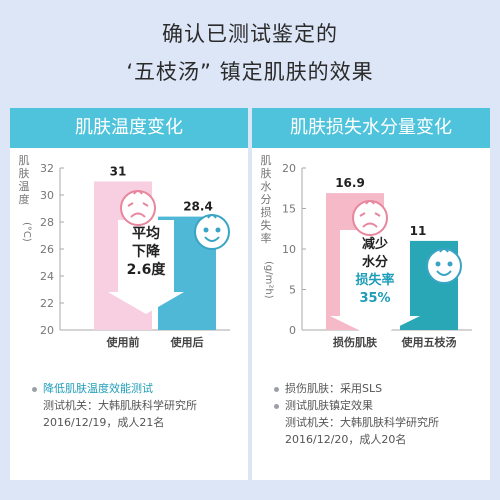 The width and height of the screenshot is (500, 500). What do you see at coordinates (104, 422) in the screenshot?
I see `note-text: 2016/12/19，成人21名` at bounding box center [104, 422].